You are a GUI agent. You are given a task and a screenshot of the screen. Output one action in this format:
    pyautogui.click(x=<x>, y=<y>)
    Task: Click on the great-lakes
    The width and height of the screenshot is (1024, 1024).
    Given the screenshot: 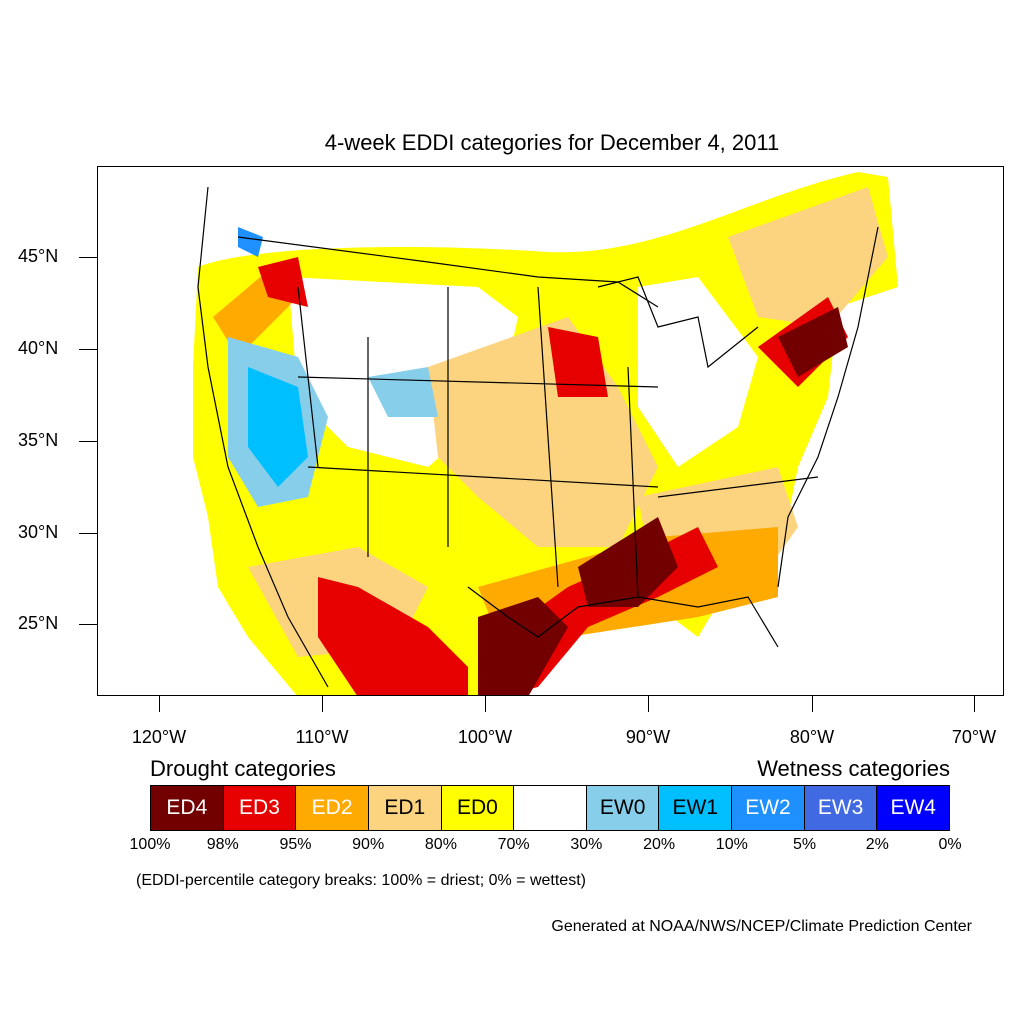 What is the action you would take?
    pyautogui.click(x=678, y=322)
    